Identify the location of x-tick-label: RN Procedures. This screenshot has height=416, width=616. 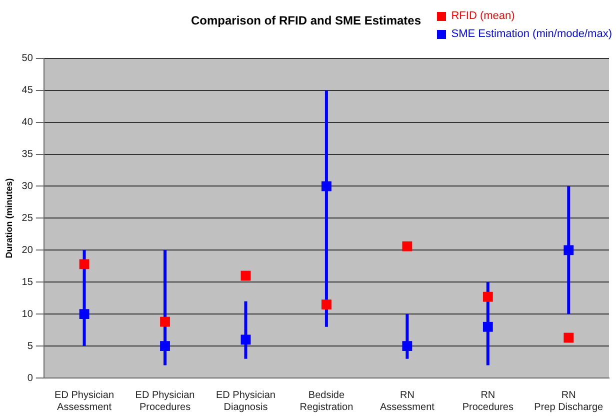
(488, 401).